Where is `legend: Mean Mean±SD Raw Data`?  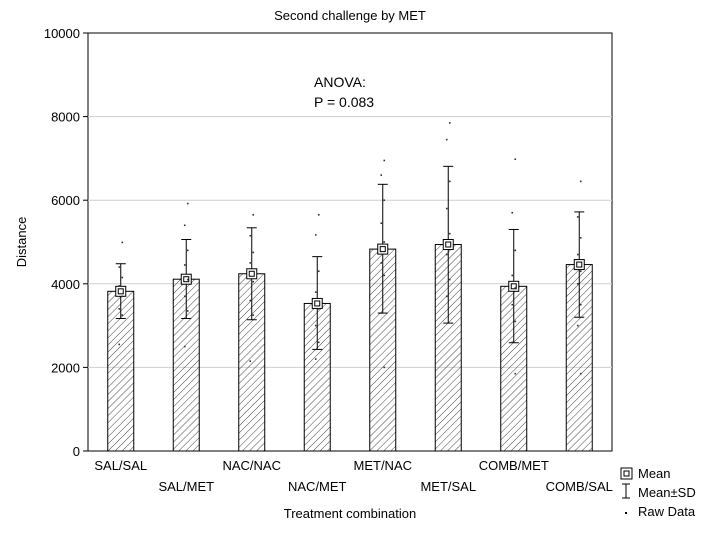 legend: Mean Mean±SD Raw Data is located at coordinates (658, 492).